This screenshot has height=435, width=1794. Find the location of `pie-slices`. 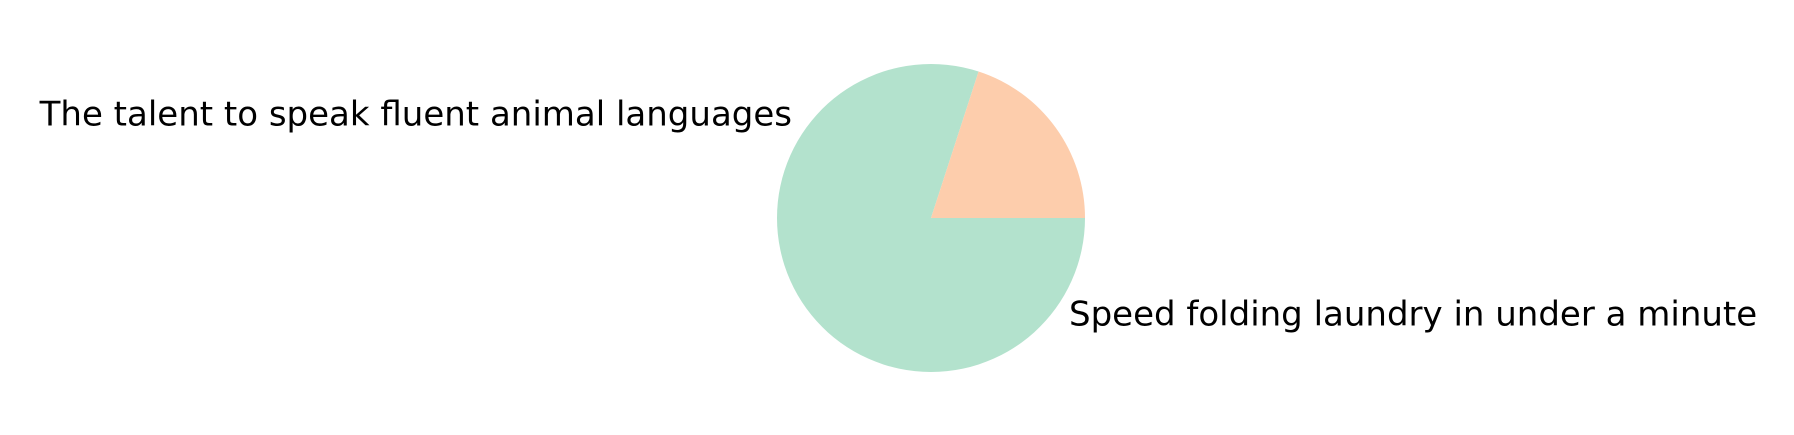

pie-slices is located at coordinates (931, 218).